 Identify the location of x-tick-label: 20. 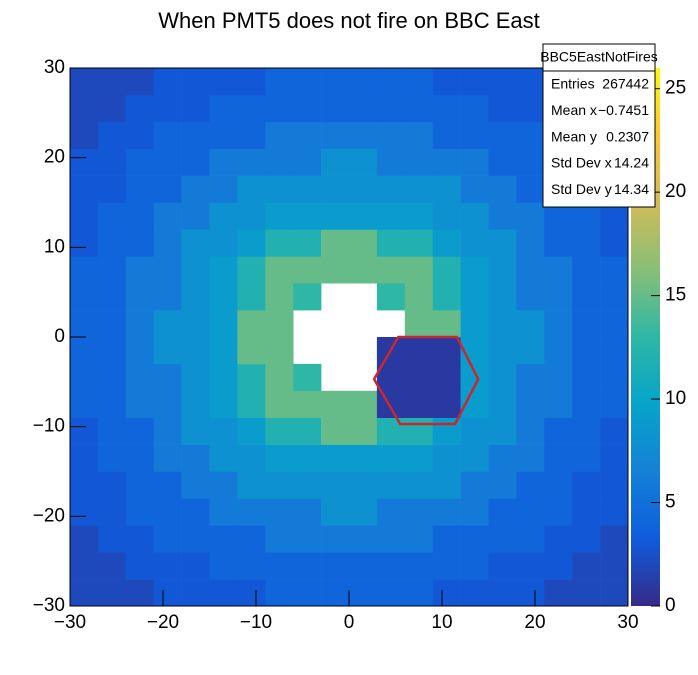
(534, 622).